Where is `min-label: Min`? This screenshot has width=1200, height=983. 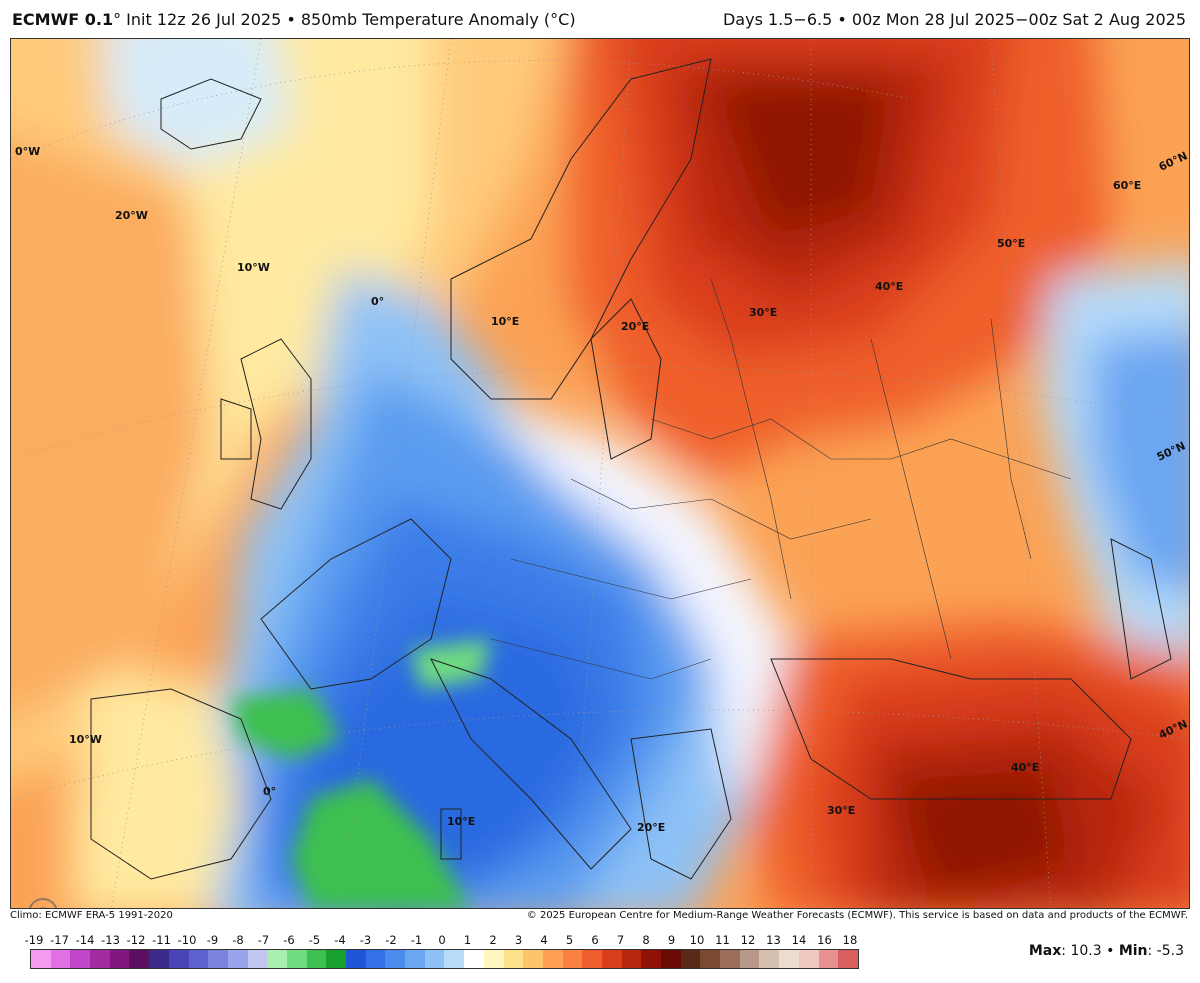 min-label: Min is located at coordinates (1133, 951).